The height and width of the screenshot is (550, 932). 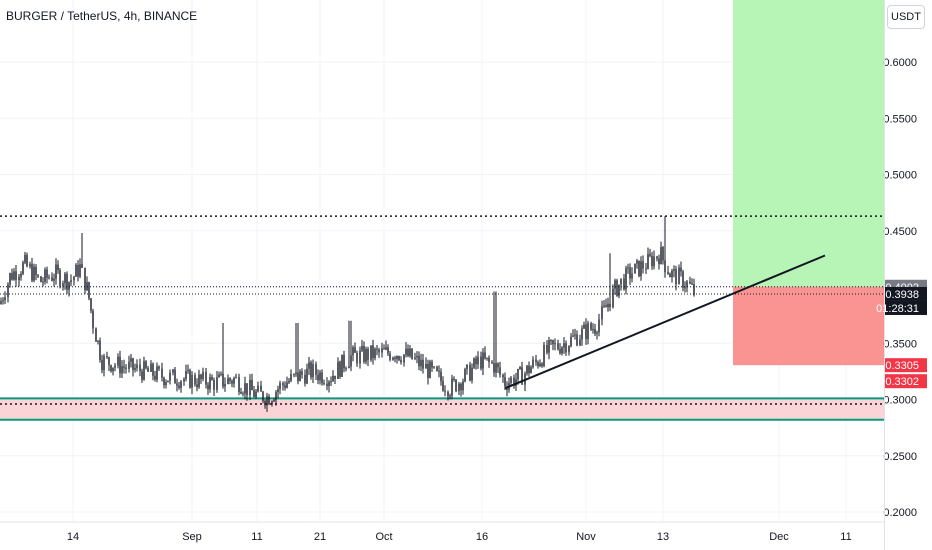 What do you see at coordinates (845, 537) in the screenshot?
I see `time-axis-label: 11` at bounding box center [845, 537].